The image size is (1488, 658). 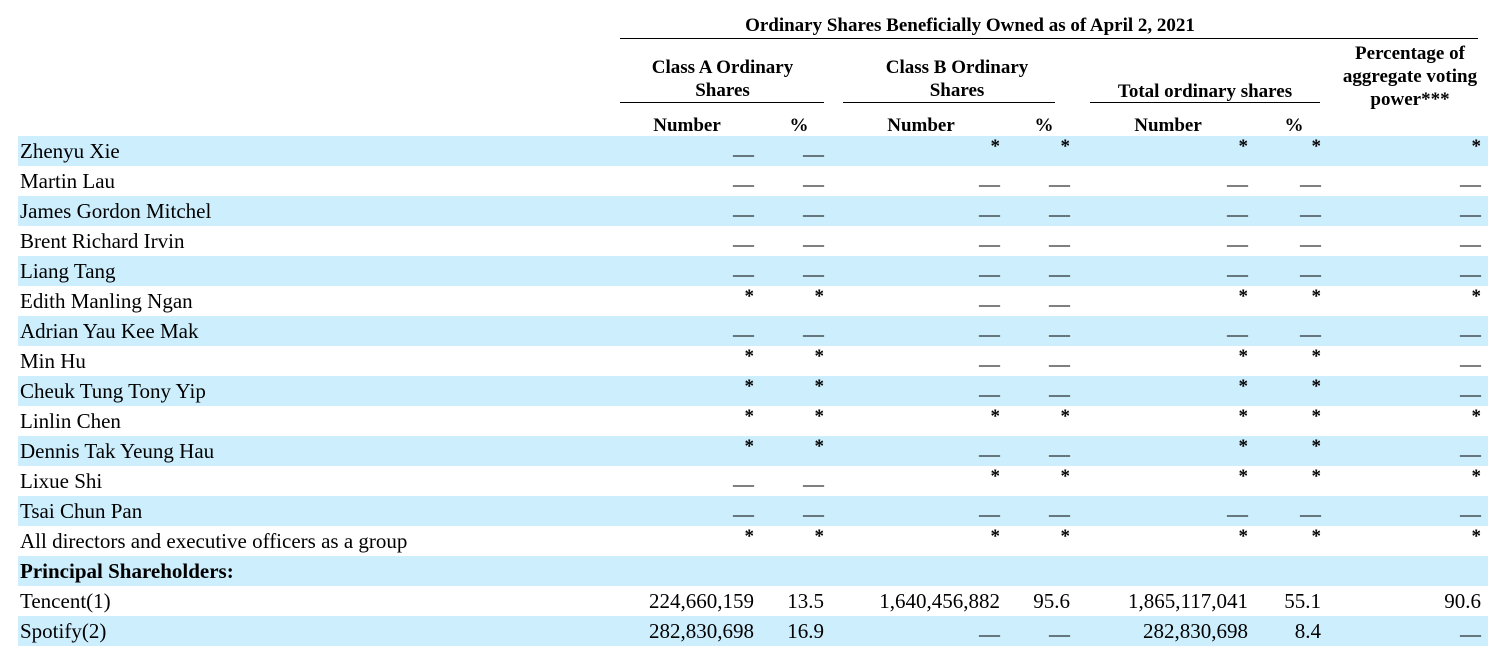 I want to click on holder-name: Linlin Chen, so click(x=70, y=421).